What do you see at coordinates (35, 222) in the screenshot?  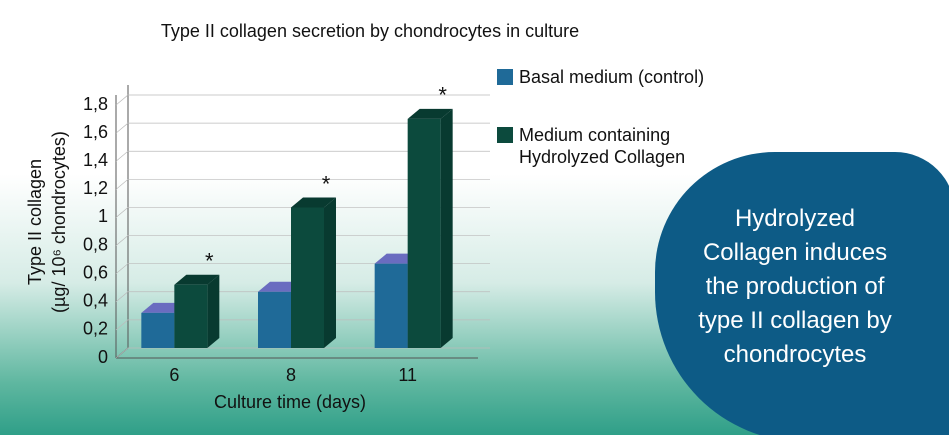 I see `y-axis-label: Type II collagen` at bounding box center [35, 222].